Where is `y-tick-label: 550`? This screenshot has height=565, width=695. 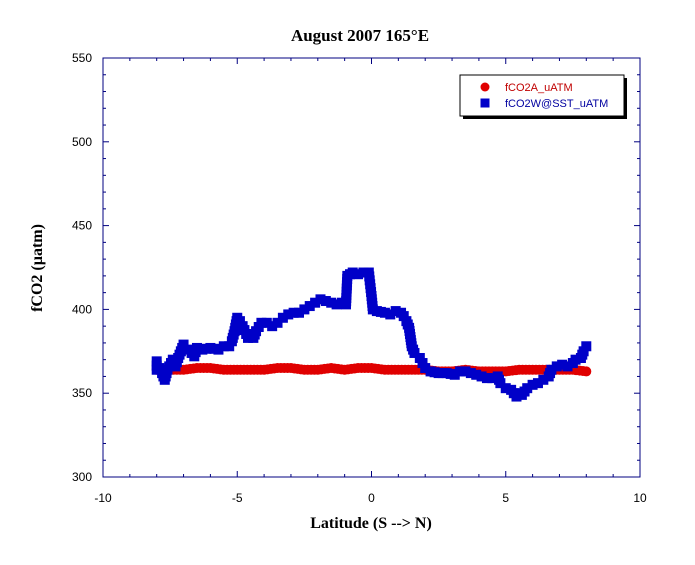
y-tick-label: 550 is located at coordinates (82, 58).